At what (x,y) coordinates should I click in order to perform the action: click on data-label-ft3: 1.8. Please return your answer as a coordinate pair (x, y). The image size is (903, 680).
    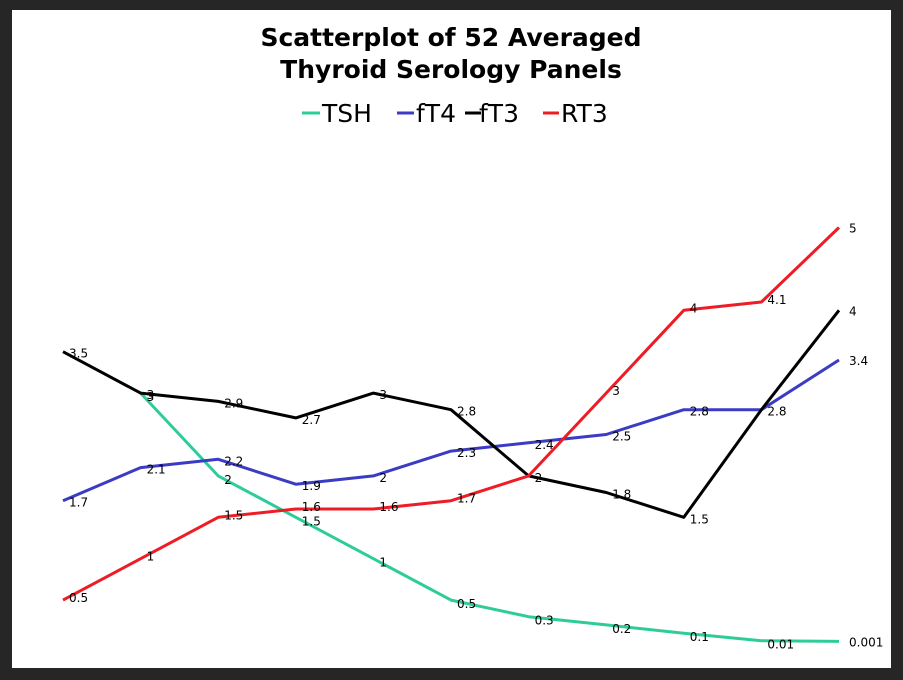
    Looking at the image, I should click on (621, 494).